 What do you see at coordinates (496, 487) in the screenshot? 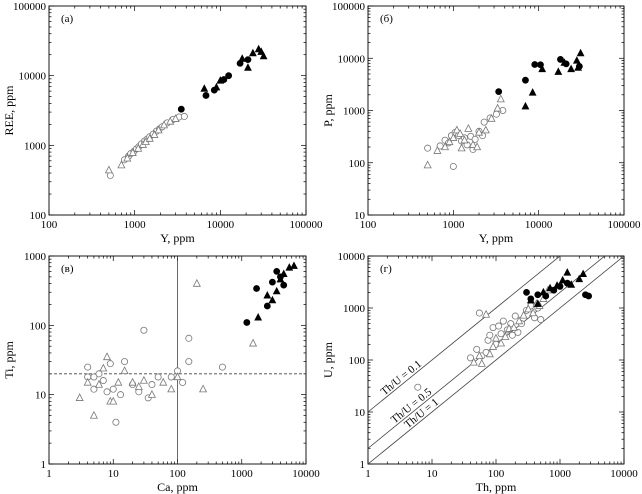
I see `x-axis-label: Th, ppm` at bounding box center [496, 487].